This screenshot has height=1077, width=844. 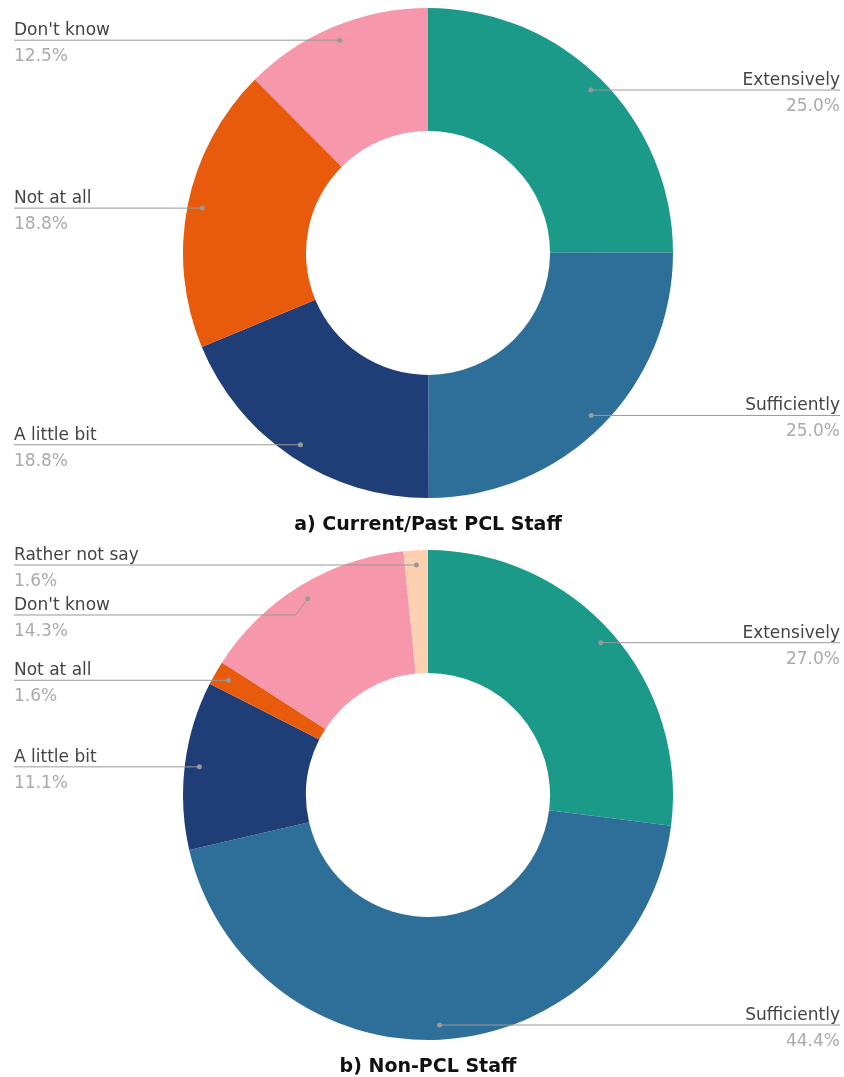 I want to click on data-label: 27.0%, so click(x=812, y=657).